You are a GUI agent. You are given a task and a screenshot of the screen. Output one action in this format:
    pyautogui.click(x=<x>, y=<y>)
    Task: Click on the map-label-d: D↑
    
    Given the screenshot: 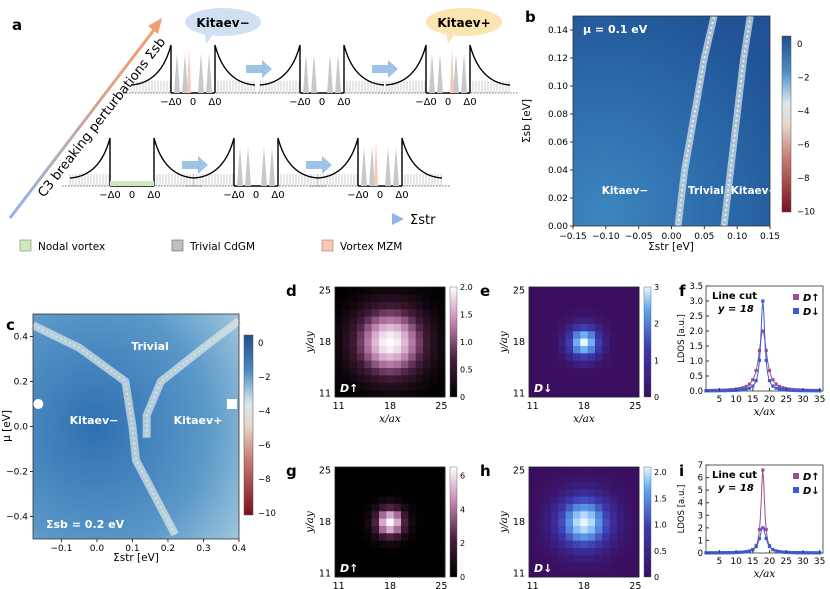 What is the action you would take?
    pyautogui.click(x=349, y=388)
    